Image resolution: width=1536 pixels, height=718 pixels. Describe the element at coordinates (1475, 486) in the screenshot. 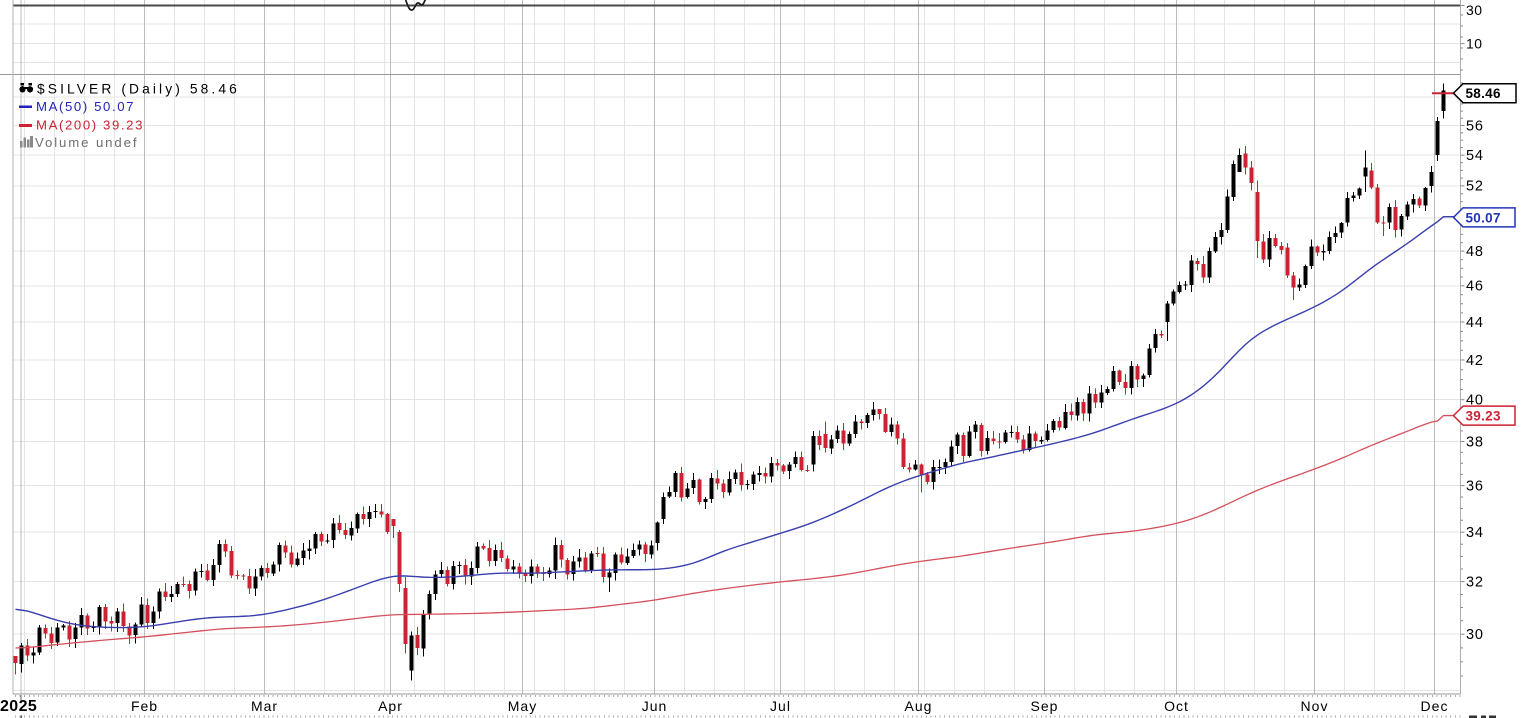

I see `svg-text: 36` at that location.